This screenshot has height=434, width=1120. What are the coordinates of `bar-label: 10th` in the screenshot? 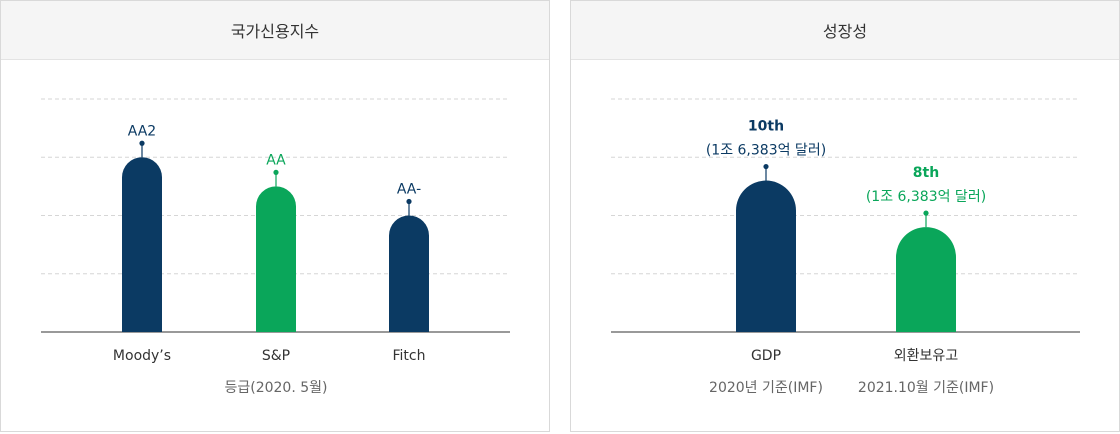 It's located at (766, 127).